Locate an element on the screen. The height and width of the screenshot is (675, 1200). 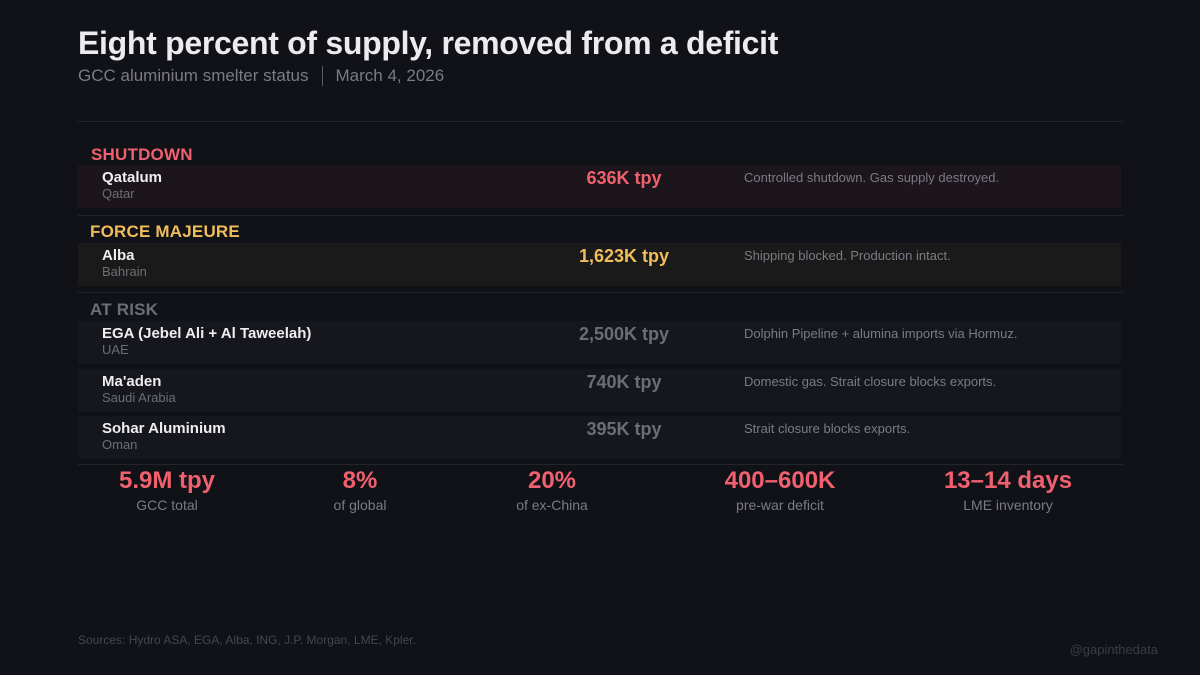
smelter-capacity: 636K tpy is located at coordinates (624, 178).